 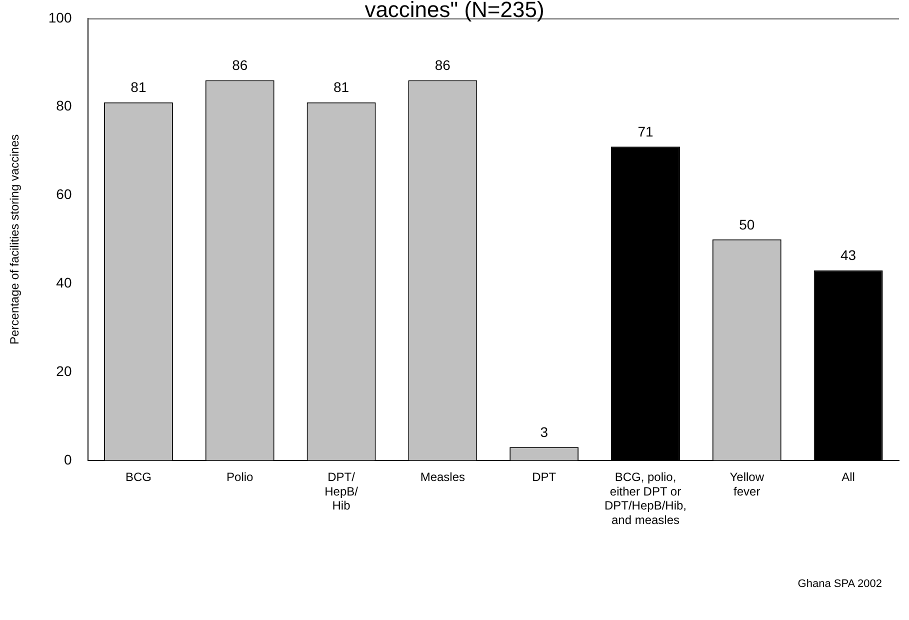 I want to click on x-tick-label: All, so click(x=848, y=477).